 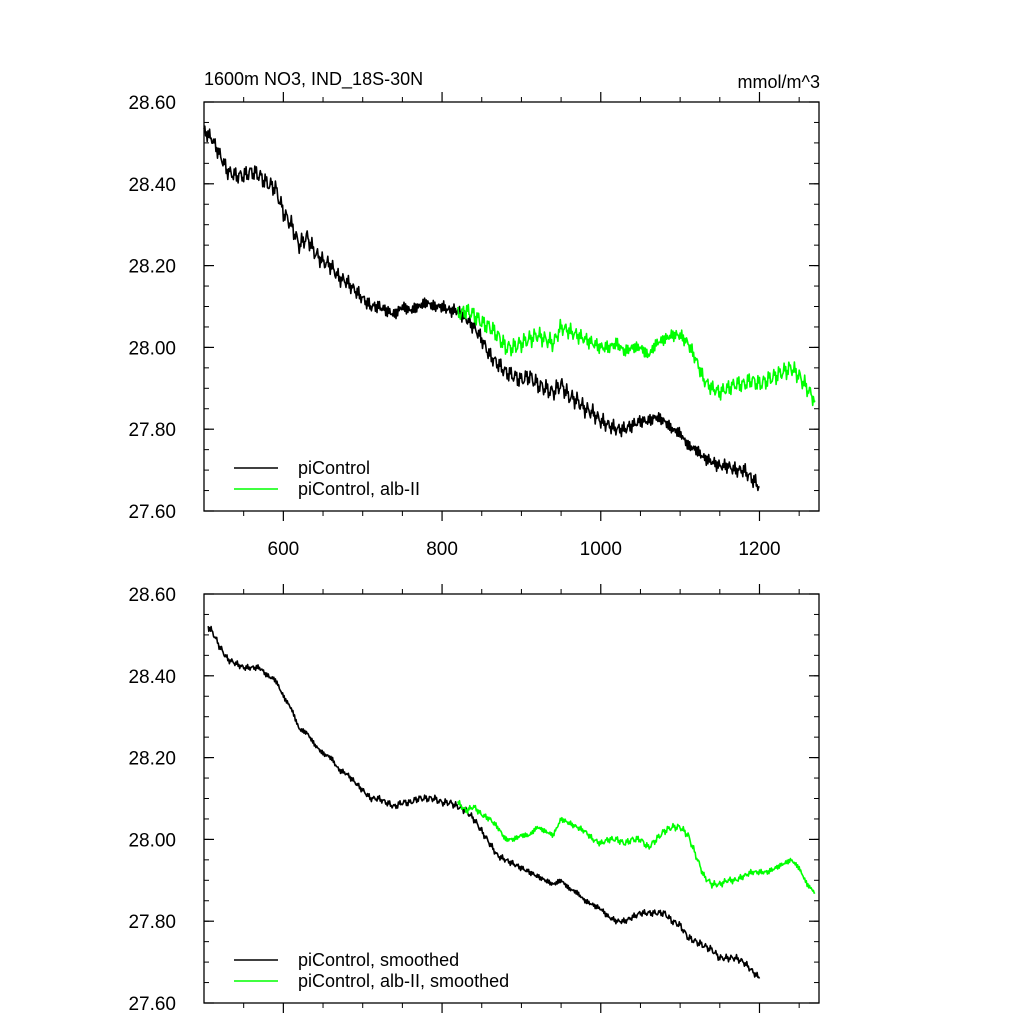 What do you see at coordinates (334, 468) in the screenshot?
I see `legend-label: piControl` at bounding box center [334, 468].